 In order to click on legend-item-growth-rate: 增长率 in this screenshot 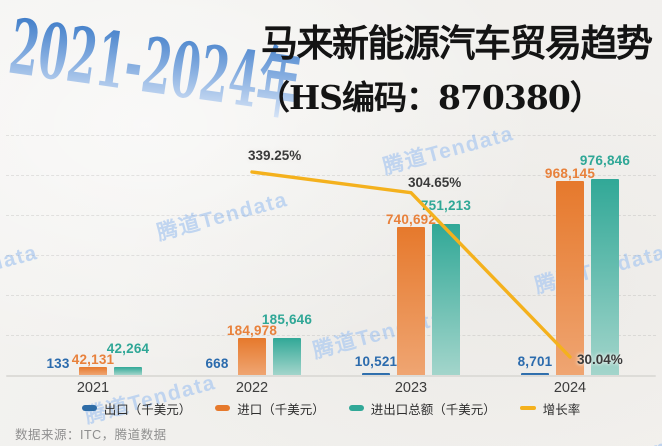, I will do `click(550, 408)`.